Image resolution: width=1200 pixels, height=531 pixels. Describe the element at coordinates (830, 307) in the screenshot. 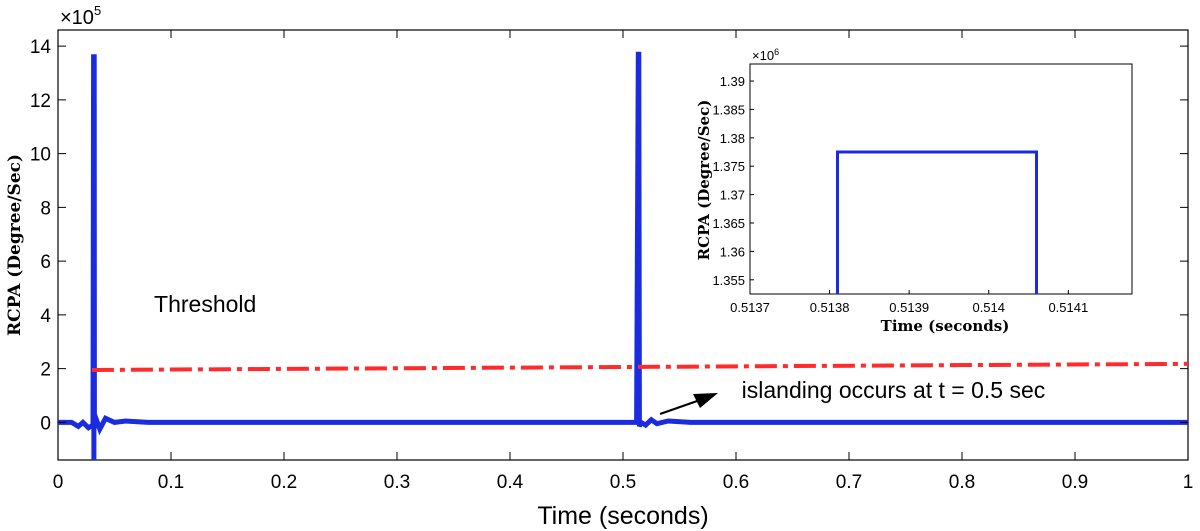

I see `inset-x-tick-label: 0.5138` at that location.